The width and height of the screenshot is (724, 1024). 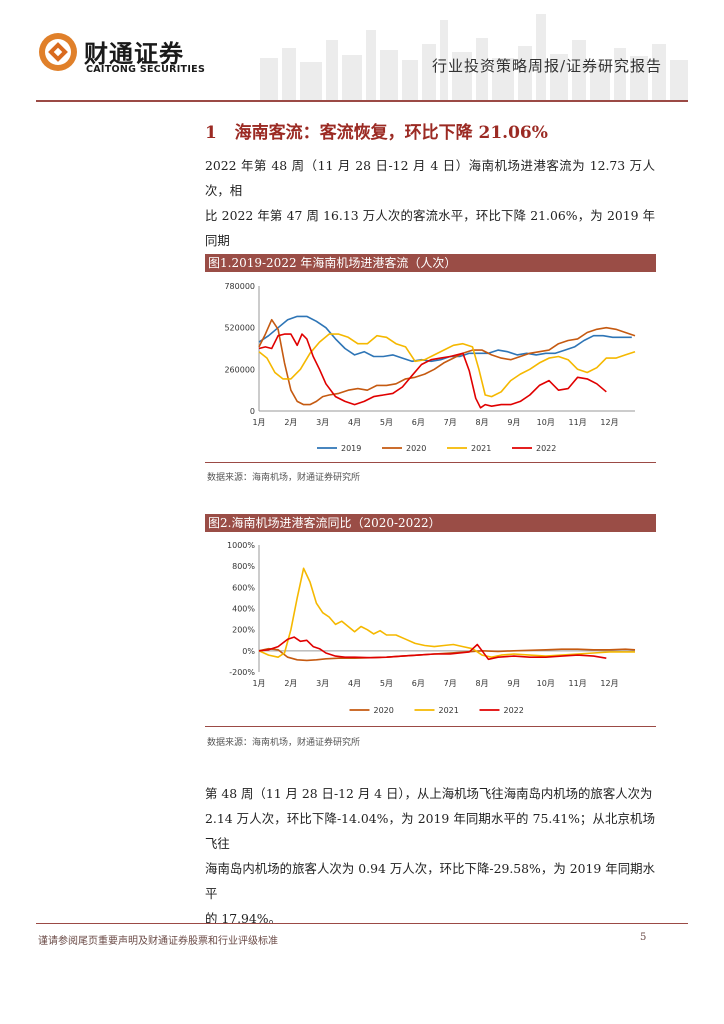 What do you see at coordinates (134, 54) in the screenshot?
I see `company-name-cn: 财通证券` at bounding box center [134, 54].